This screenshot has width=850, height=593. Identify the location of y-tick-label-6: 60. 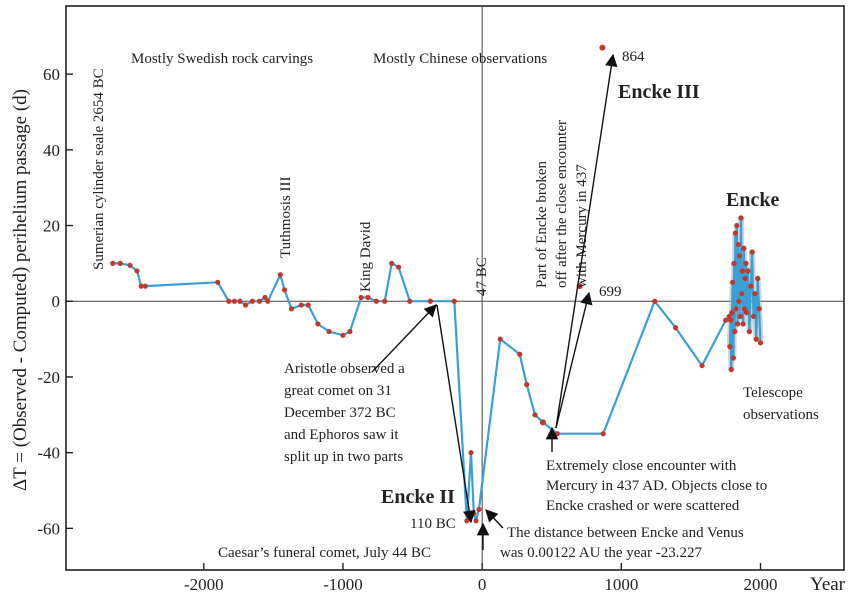
(51, 74).